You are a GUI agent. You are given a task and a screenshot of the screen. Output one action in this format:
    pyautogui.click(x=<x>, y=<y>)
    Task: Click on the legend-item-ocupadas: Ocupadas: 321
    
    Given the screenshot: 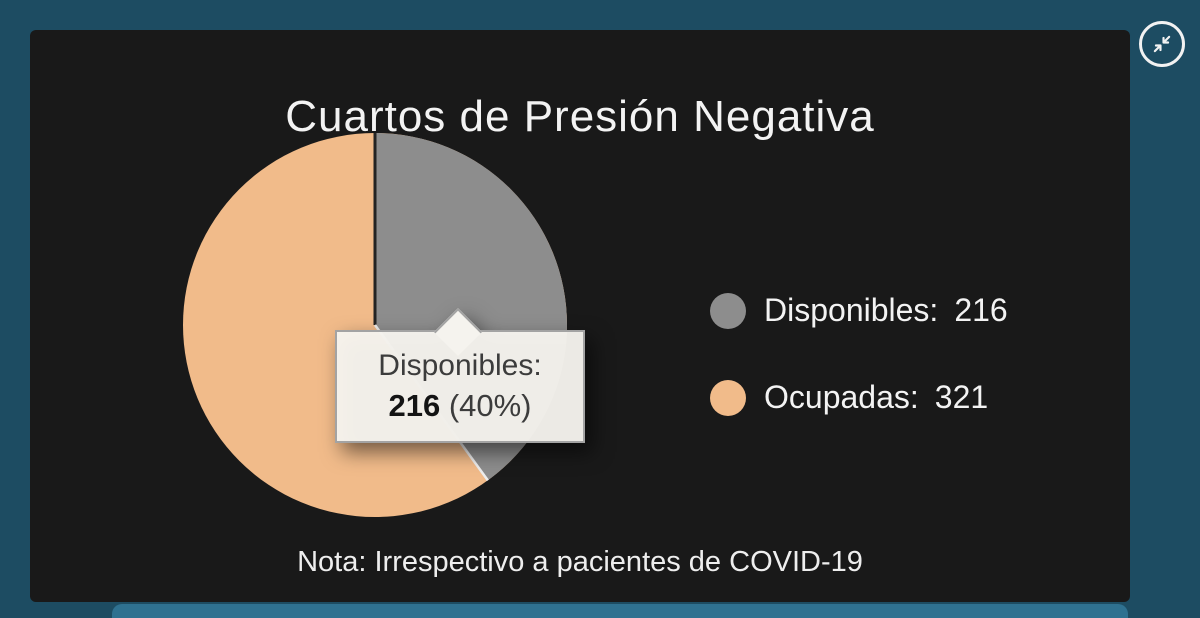 What is the action you would take?
    pyautogui.click(x=859, y=397)
    